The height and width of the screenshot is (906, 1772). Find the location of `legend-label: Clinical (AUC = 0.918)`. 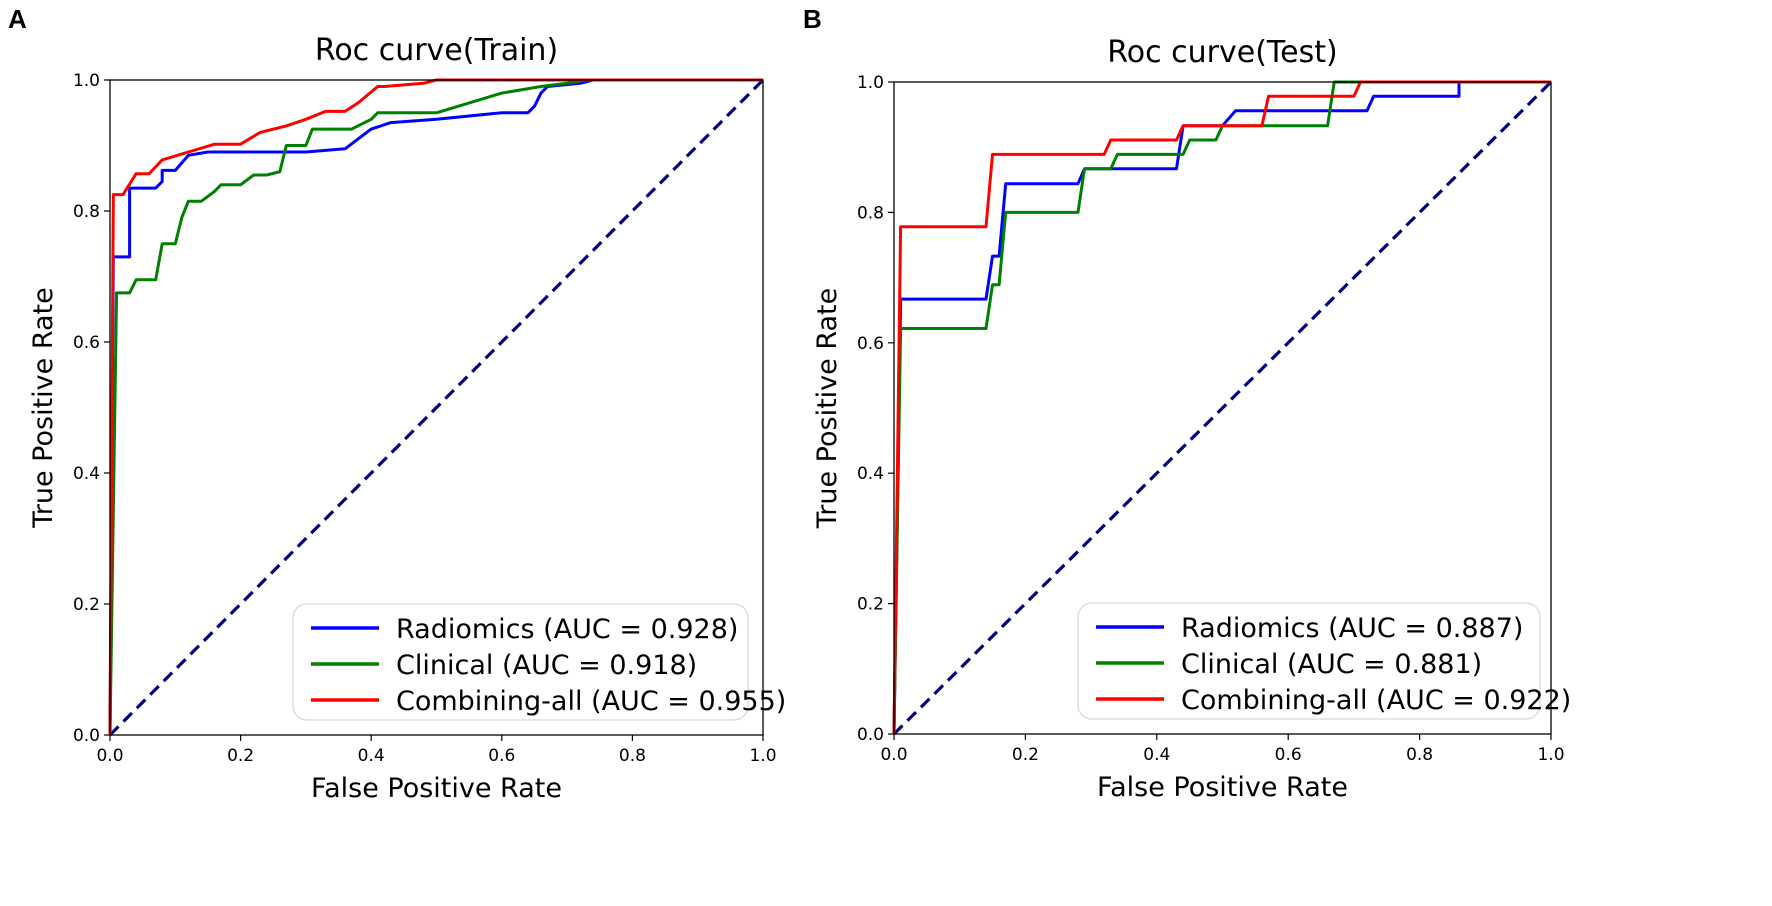

legend-label: Clinical (AUC = 0.918) is located at coordinates (546, 665).